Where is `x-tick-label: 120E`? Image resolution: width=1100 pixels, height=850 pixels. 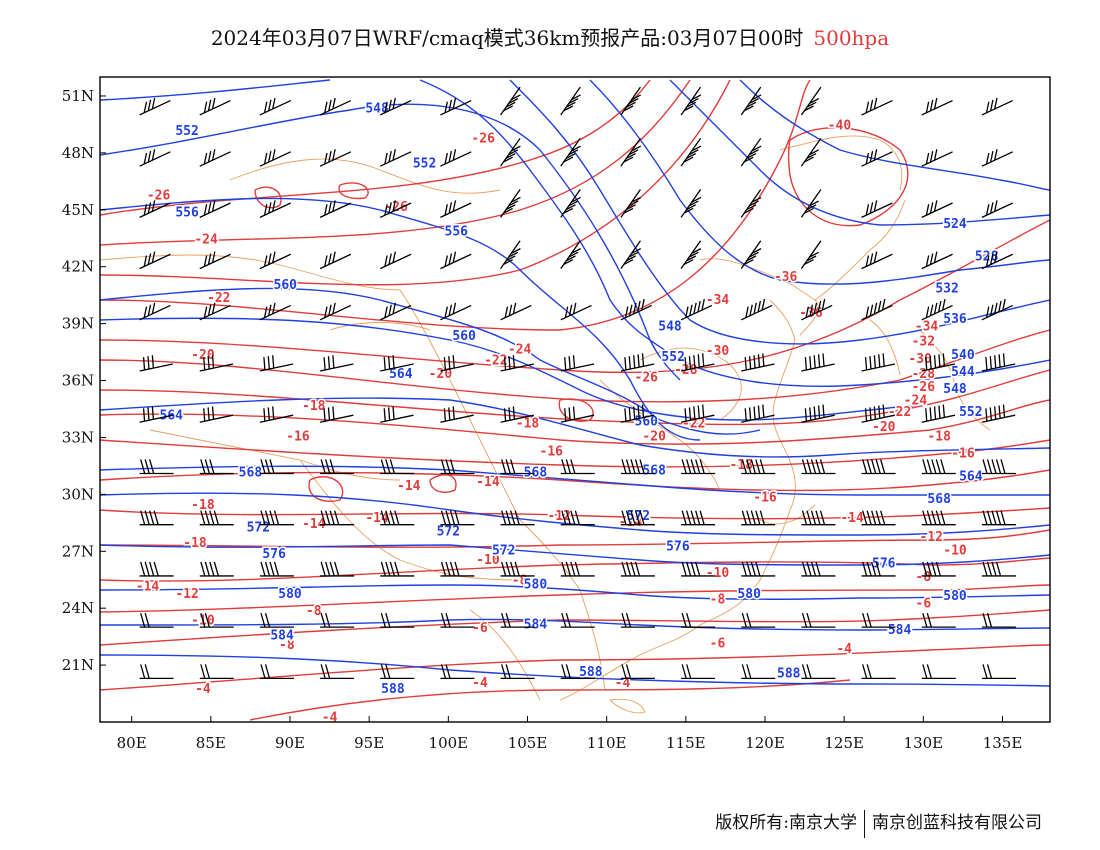 x-tick-label: 120E is located at coordinates (765, 743).